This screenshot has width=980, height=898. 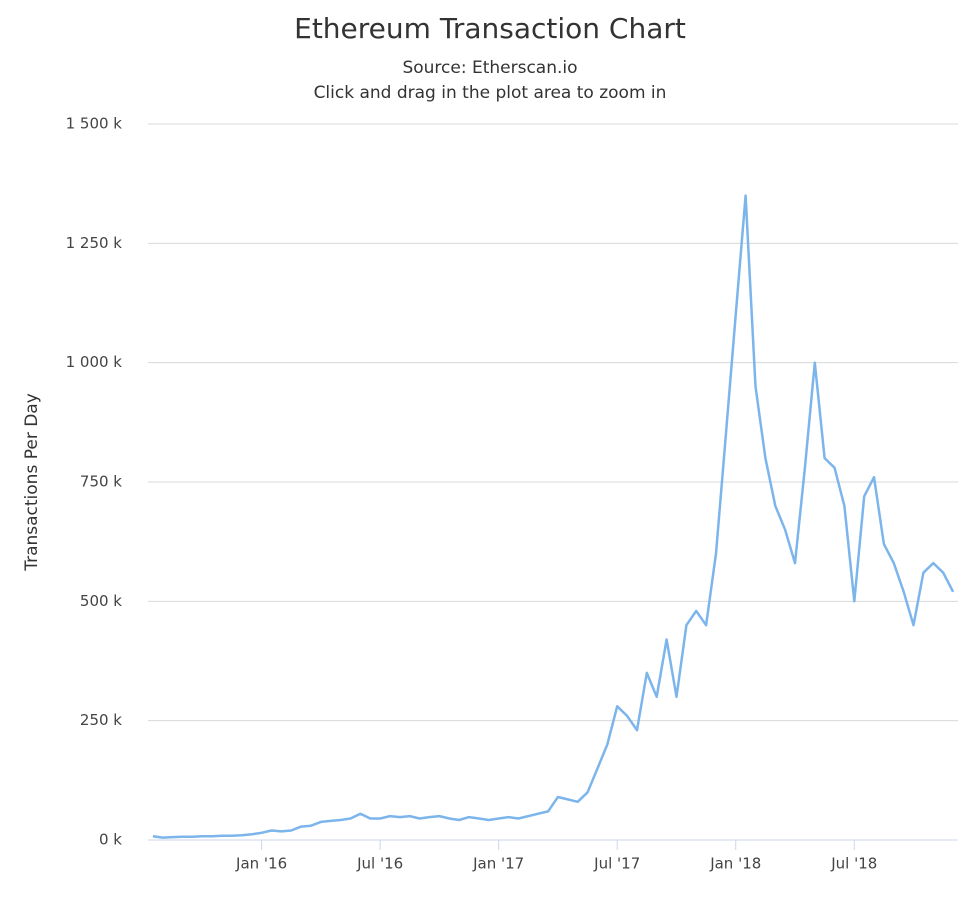 What do you see at coordinates (94, 124) in the screenshot?
I see `y-tick-label: 1 500 k` at bounding box center [94, 124].